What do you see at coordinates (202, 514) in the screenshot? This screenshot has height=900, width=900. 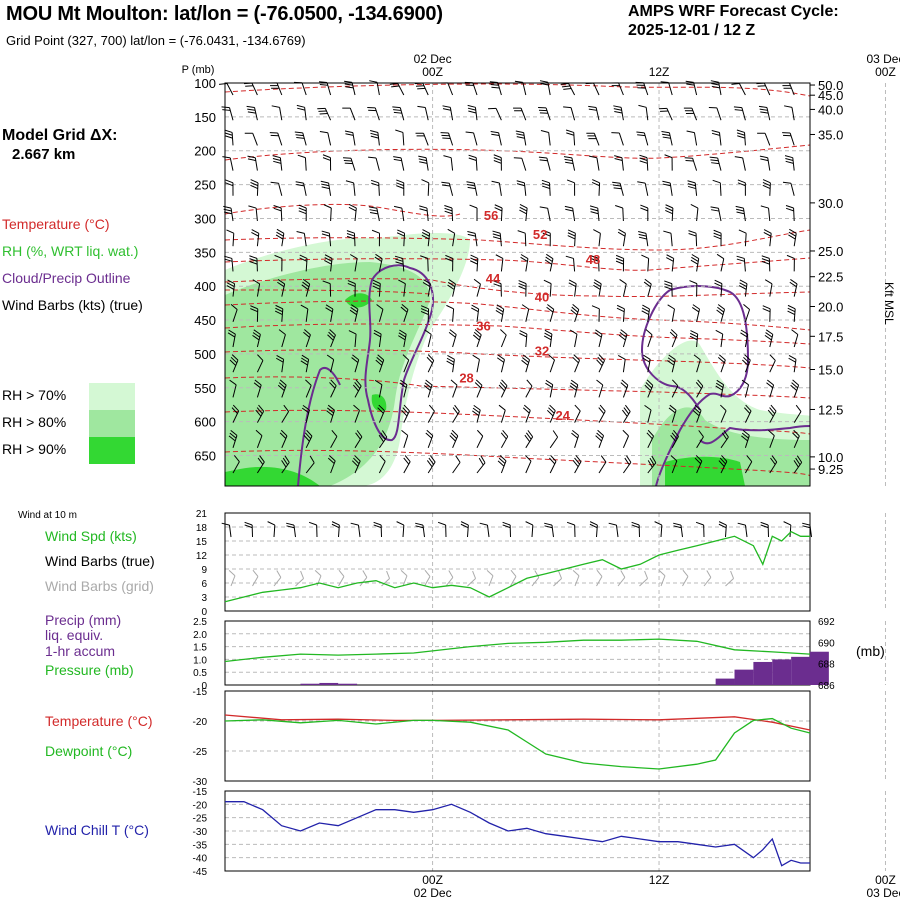 I see `wind-panel-tick-label: 21` at bounding box center [202, 514].